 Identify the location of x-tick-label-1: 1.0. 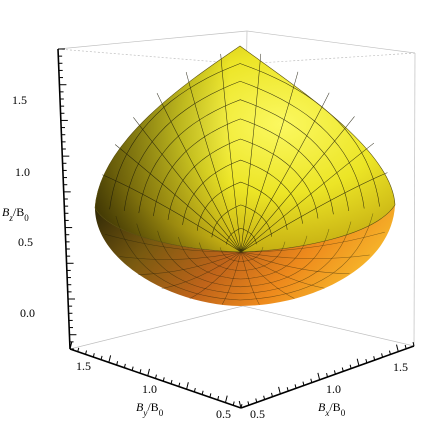
(333, 389).